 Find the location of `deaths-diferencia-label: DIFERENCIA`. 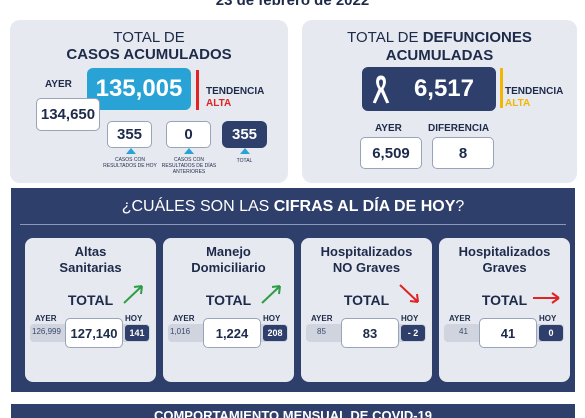

deaths-diferencia-label: DIFERENCIA is located at coordinates (459, 128).